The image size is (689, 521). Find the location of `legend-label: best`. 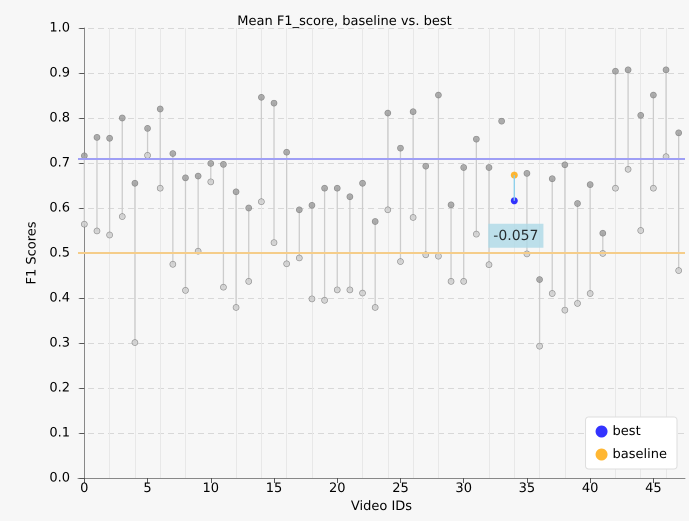

legend-label: best is located at coordinates (626, 431).